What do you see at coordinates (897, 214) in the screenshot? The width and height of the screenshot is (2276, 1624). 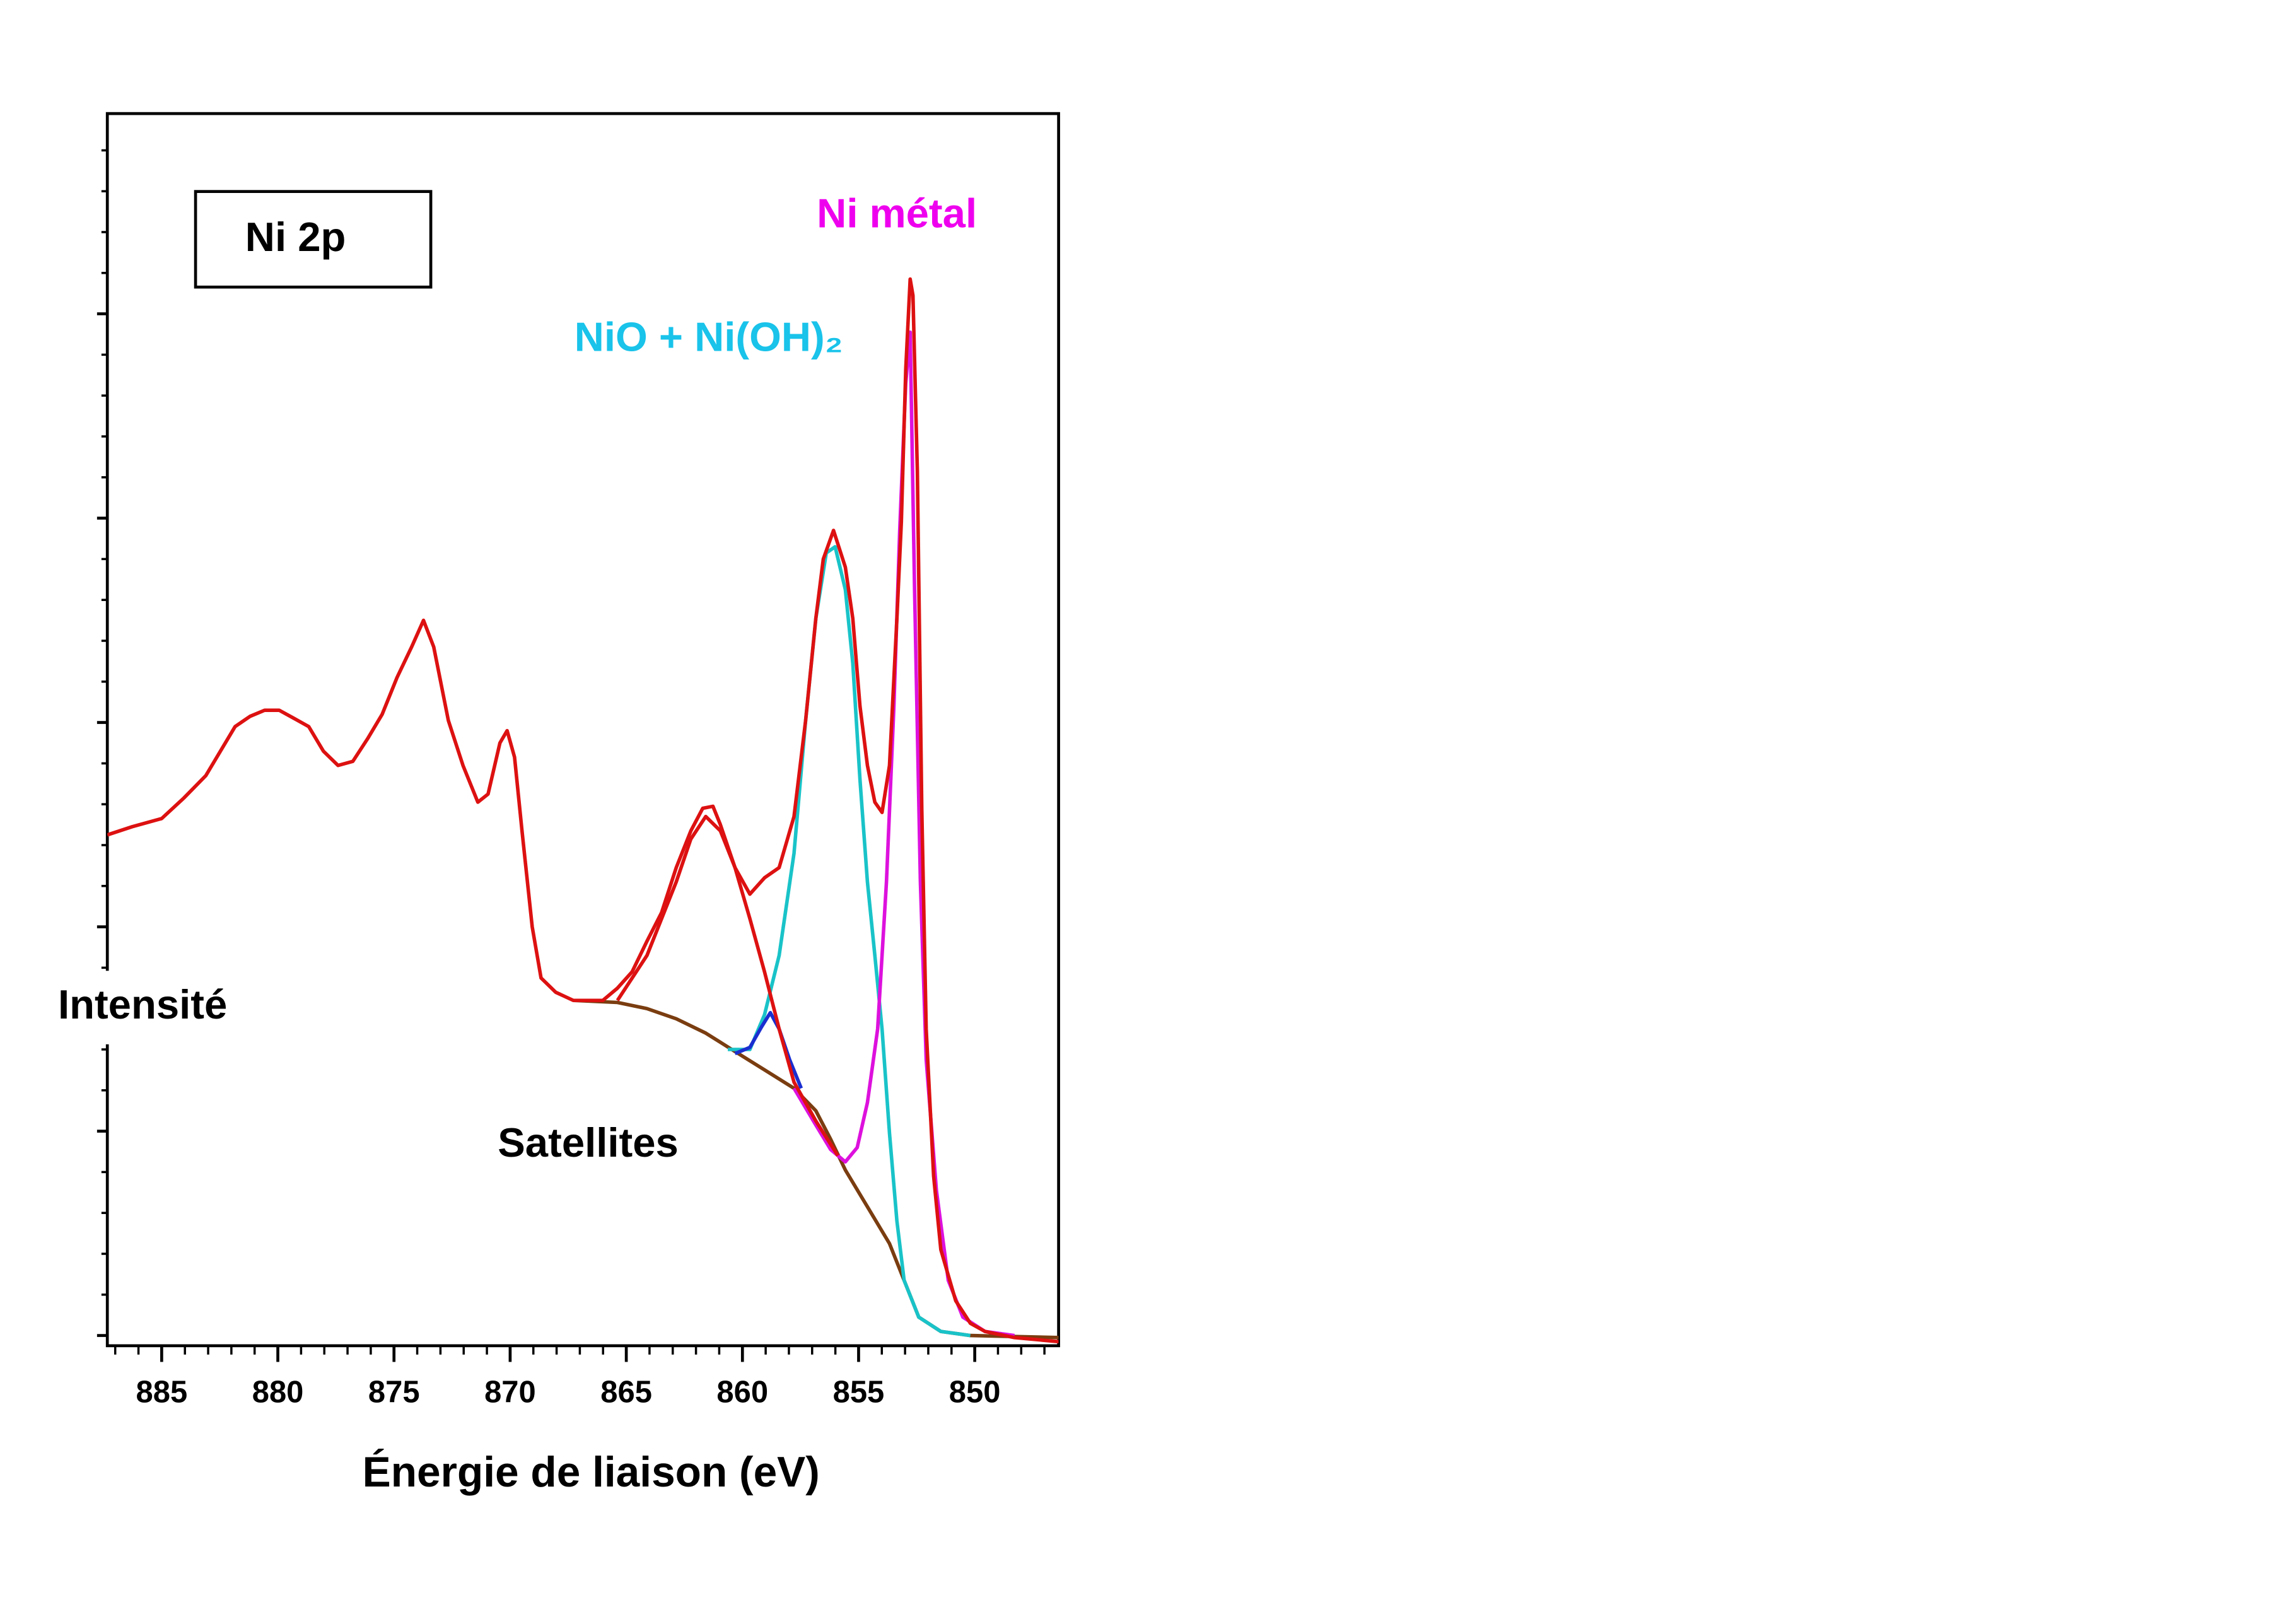 I see `annotation: Ni métal` at bounding box center [897, 214].